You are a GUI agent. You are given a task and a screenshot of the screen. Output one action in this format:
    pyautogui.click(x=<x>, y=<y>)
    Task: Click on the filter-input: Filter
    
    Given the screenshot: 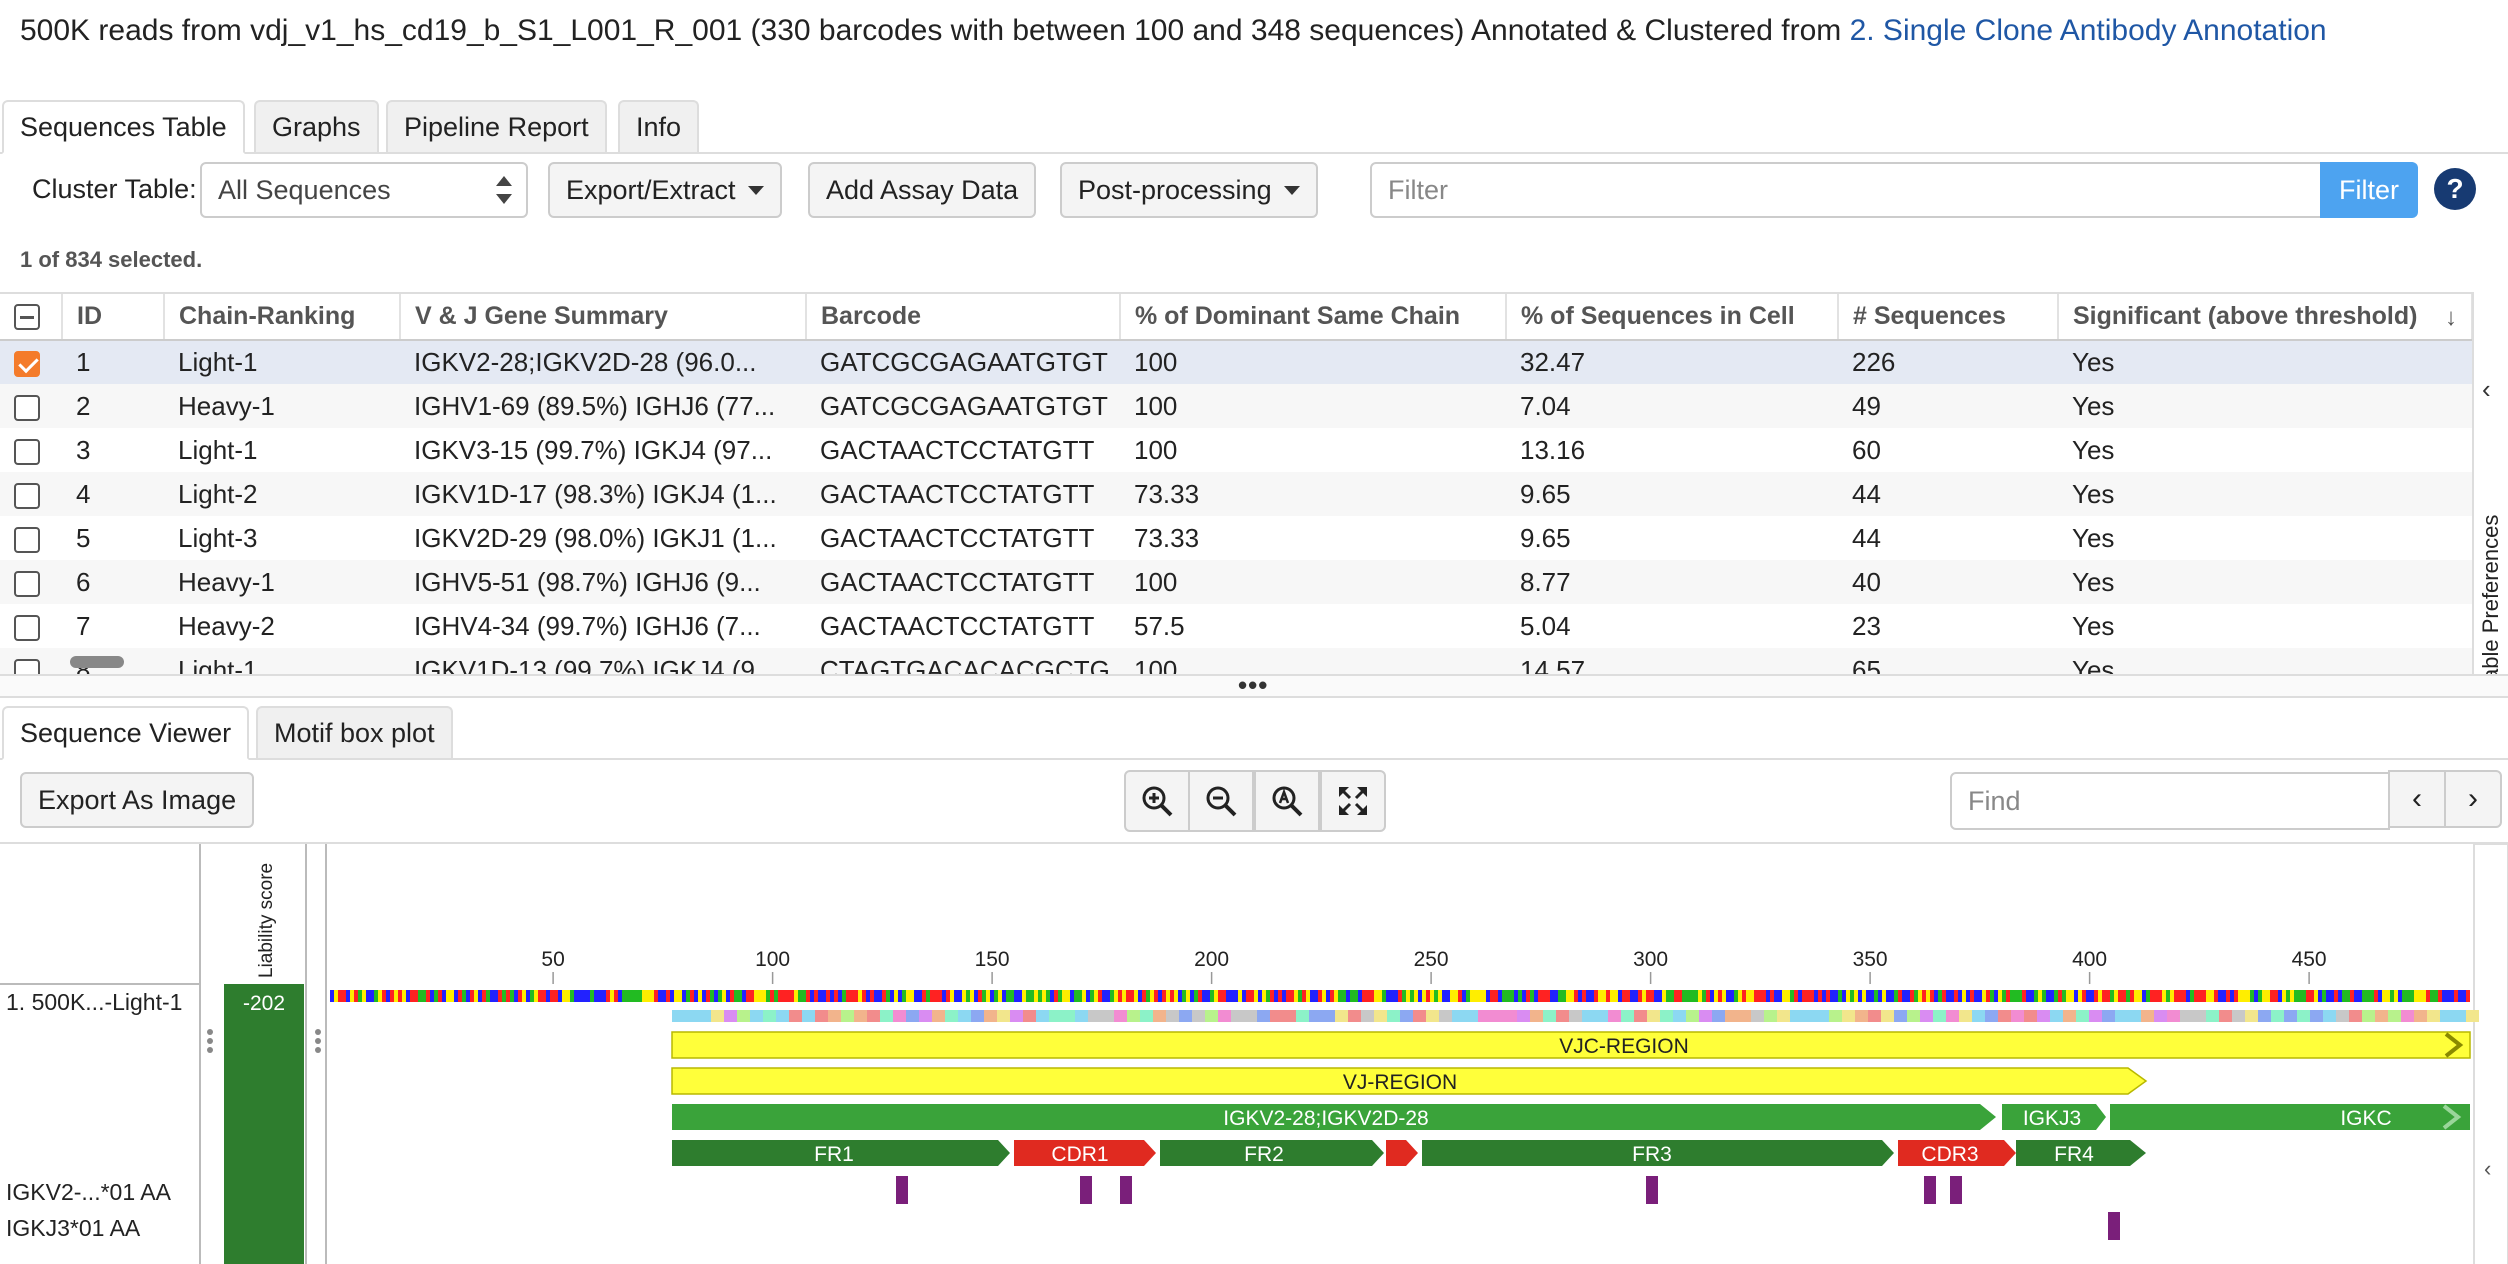 What is the action you would take?
    pyautogui.click(x=1846, y=190)
    